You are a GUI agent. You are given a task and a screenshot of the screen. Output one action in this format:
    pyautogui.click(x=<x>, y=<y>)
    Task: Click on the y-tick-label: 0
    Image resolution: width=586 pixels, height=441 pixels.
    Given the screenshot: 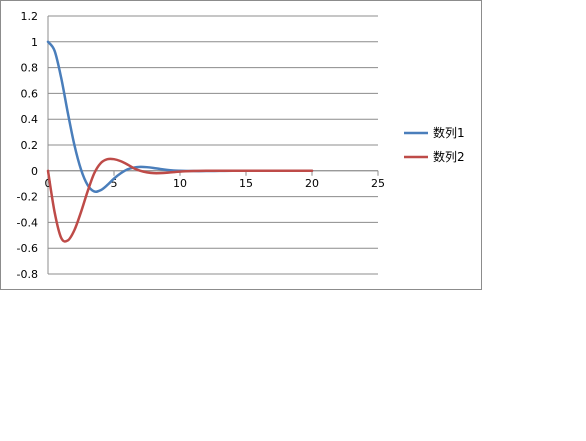 What is the action you would take?
    pyautogui.click(x=34, y=171)
    